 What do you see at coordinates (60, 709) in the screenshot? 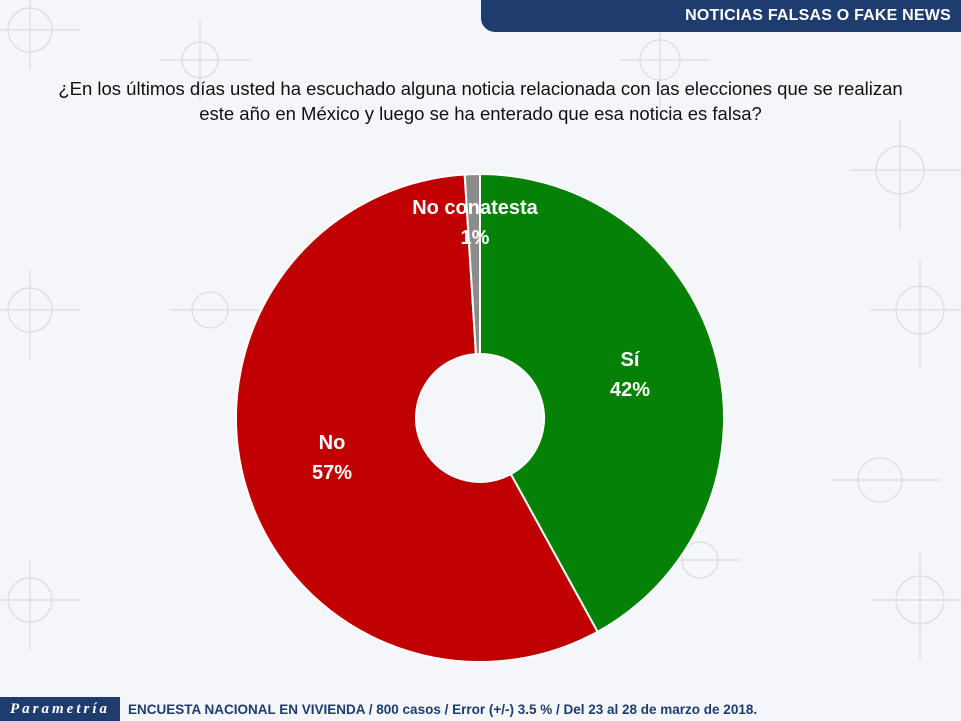
I see `brand-logo: Parametría` at bounding box center [60, 709].